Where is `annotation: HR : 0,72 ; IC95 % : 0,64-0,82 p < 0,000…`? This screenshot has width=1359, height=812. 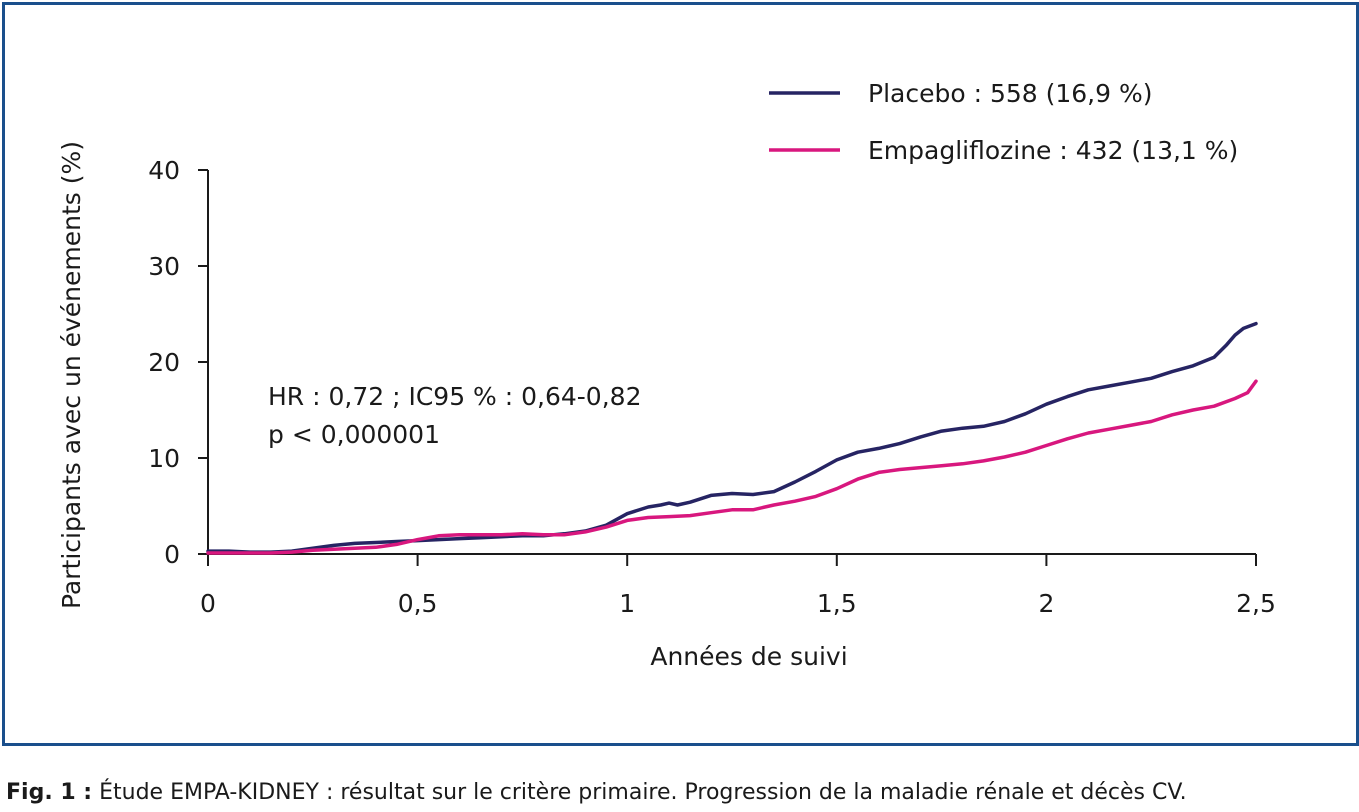
annotation: HR : 0,72 ; IC95 % : 0,64-0,82 p < 0,000… is located at coordinates (454, 415).